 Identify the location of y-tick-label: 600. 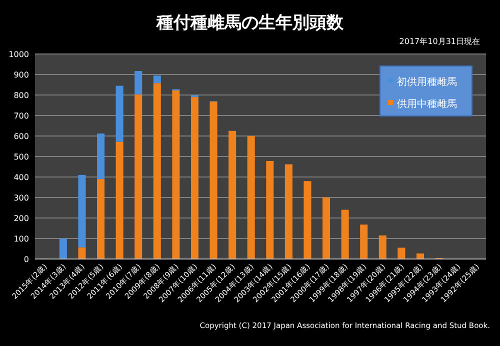
(21, 136).